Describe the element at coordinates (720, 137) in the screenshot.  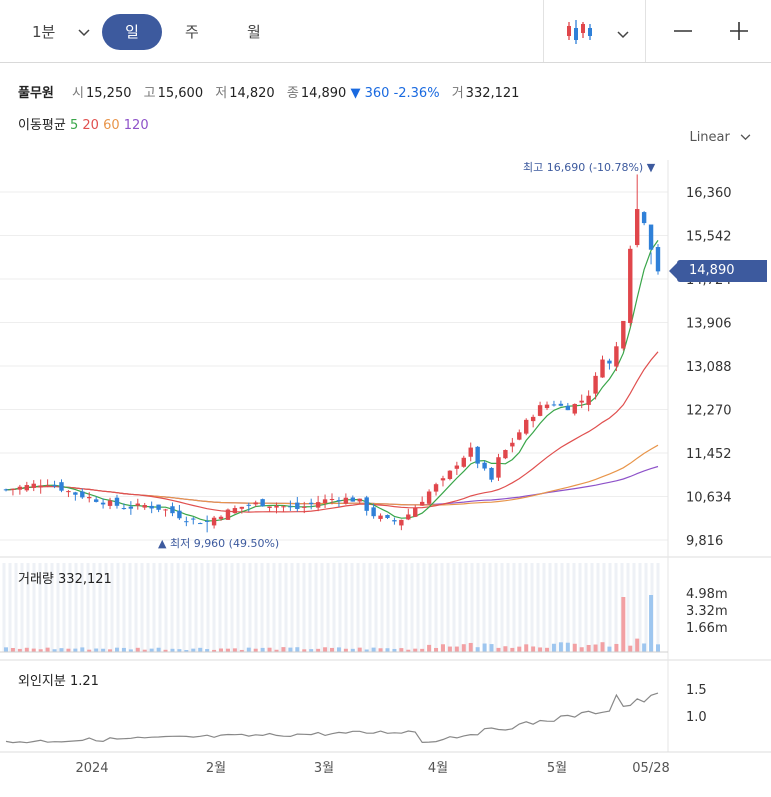
I see `scale-mode-select: Linear` at that location.